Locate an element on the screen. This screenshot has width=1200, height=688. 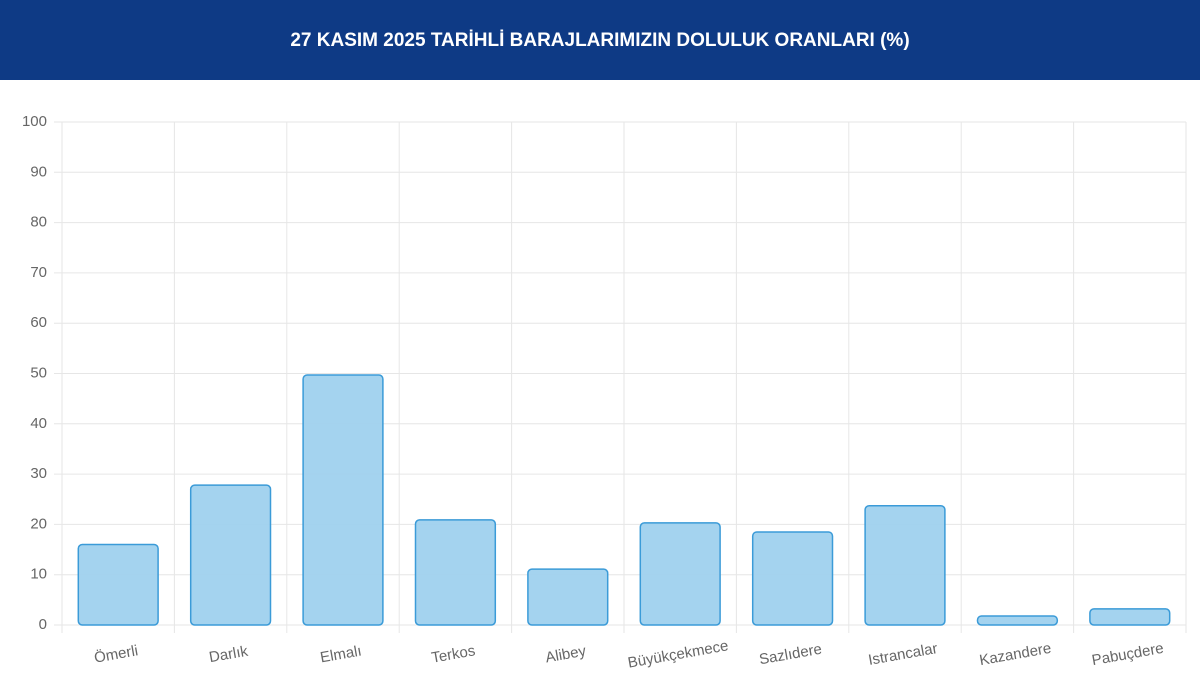
x-tick-label: Pabuçdere is located at coordinates (1128, 654).